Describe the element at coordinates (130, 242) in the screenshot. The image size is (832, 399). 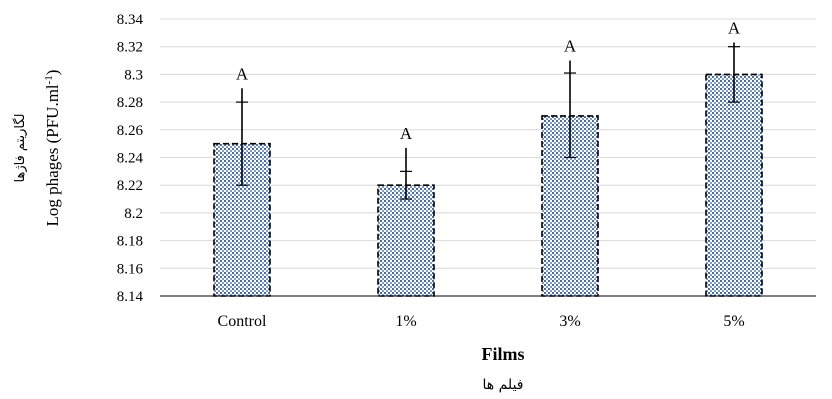
I see `y-tick-label: 8.18` at that location.